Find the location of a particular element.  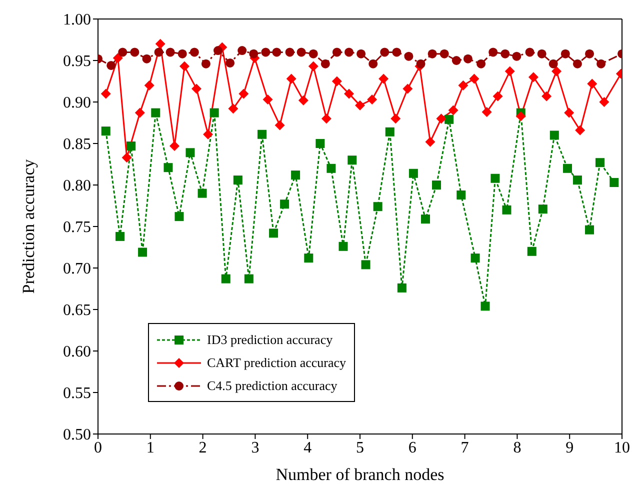

x-tick-label: 3 is located at coordinates (255, 447).